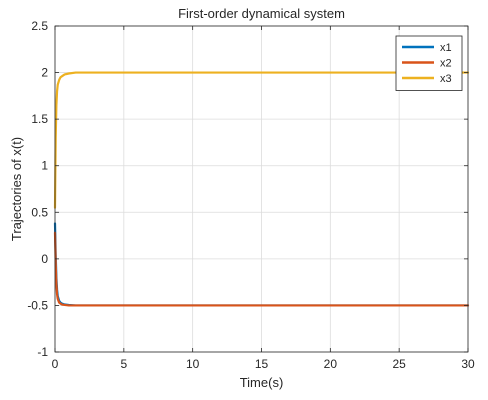 Image resolution: width=488 pixels, height=400 pixels. Describe the element at coordinates (193, 364) in the screenshot. I see `x-tick-label: 10` at that location.